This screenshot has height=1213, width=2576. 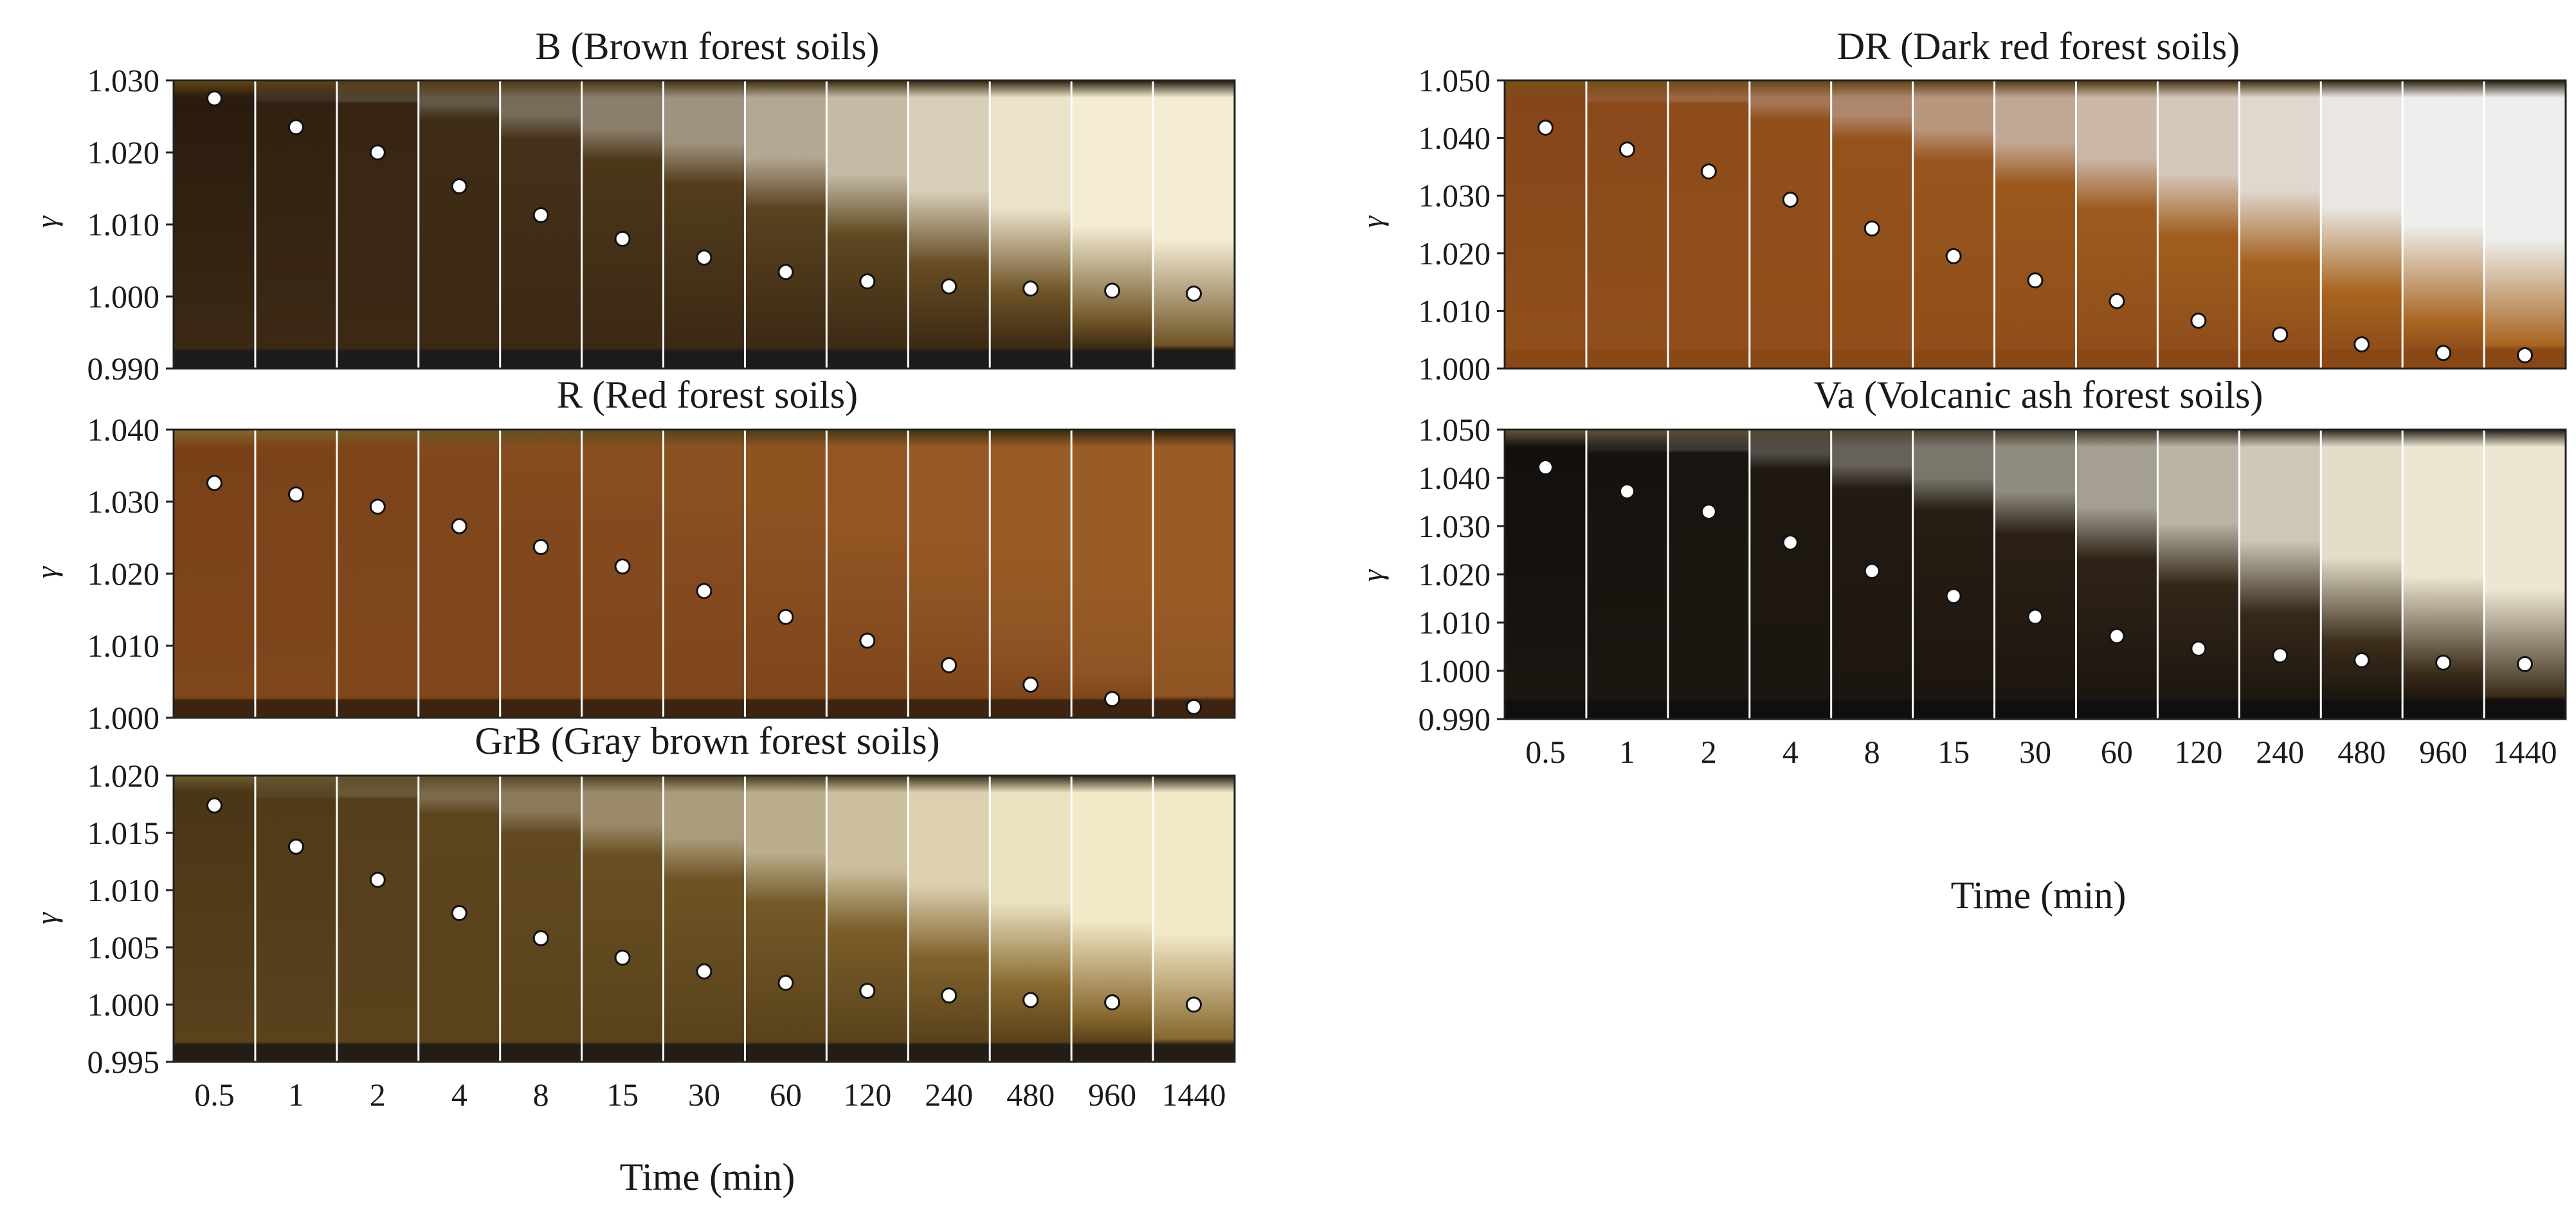 I want to click on y-tick-label: 1.000, so click(x=123, y=718).